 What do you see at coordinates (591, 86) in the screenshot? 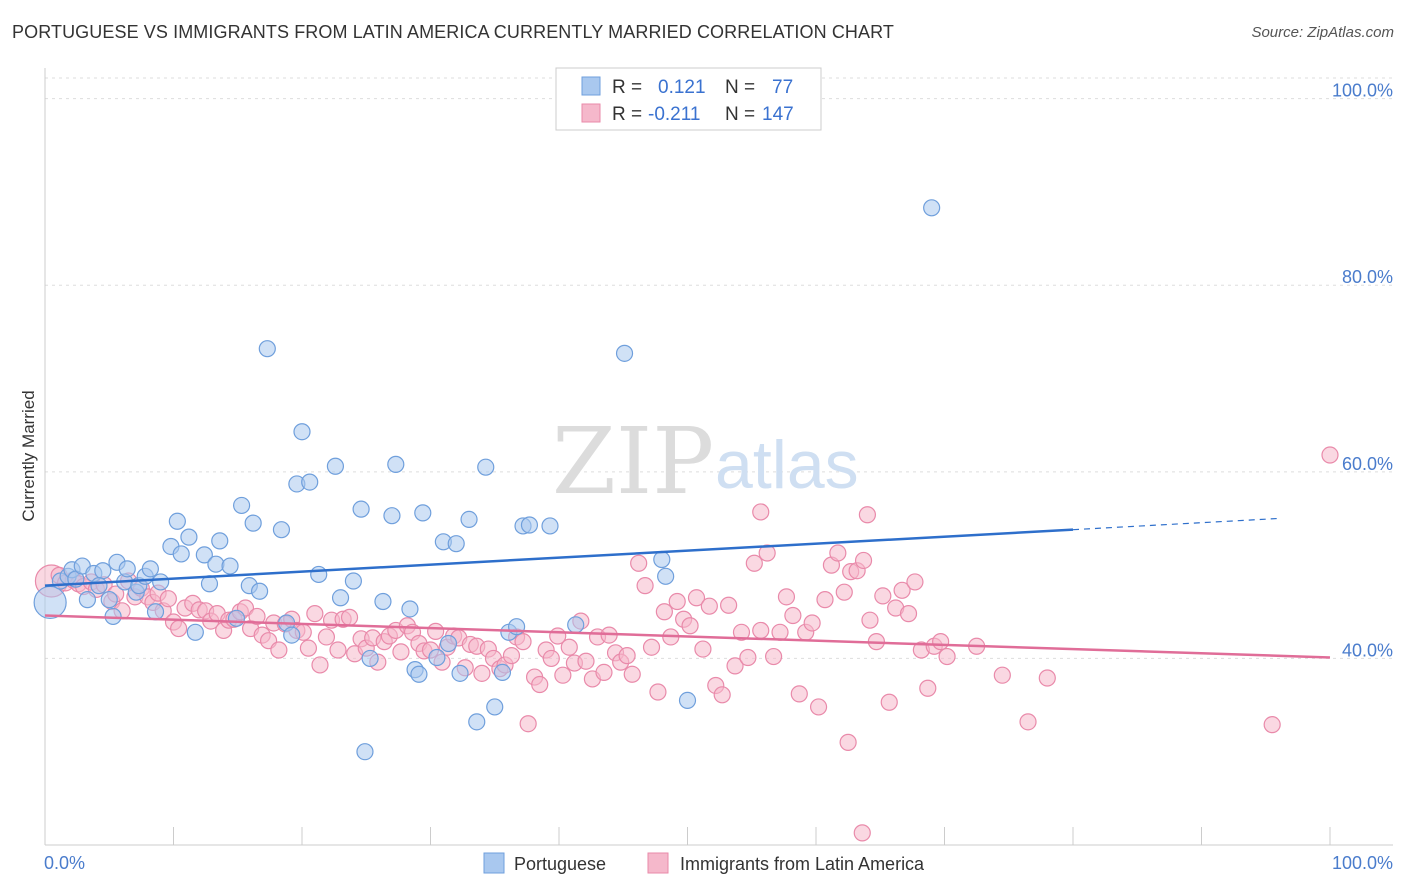
I see `legend-swatch-portuguese` at bounding box center [591, 86].